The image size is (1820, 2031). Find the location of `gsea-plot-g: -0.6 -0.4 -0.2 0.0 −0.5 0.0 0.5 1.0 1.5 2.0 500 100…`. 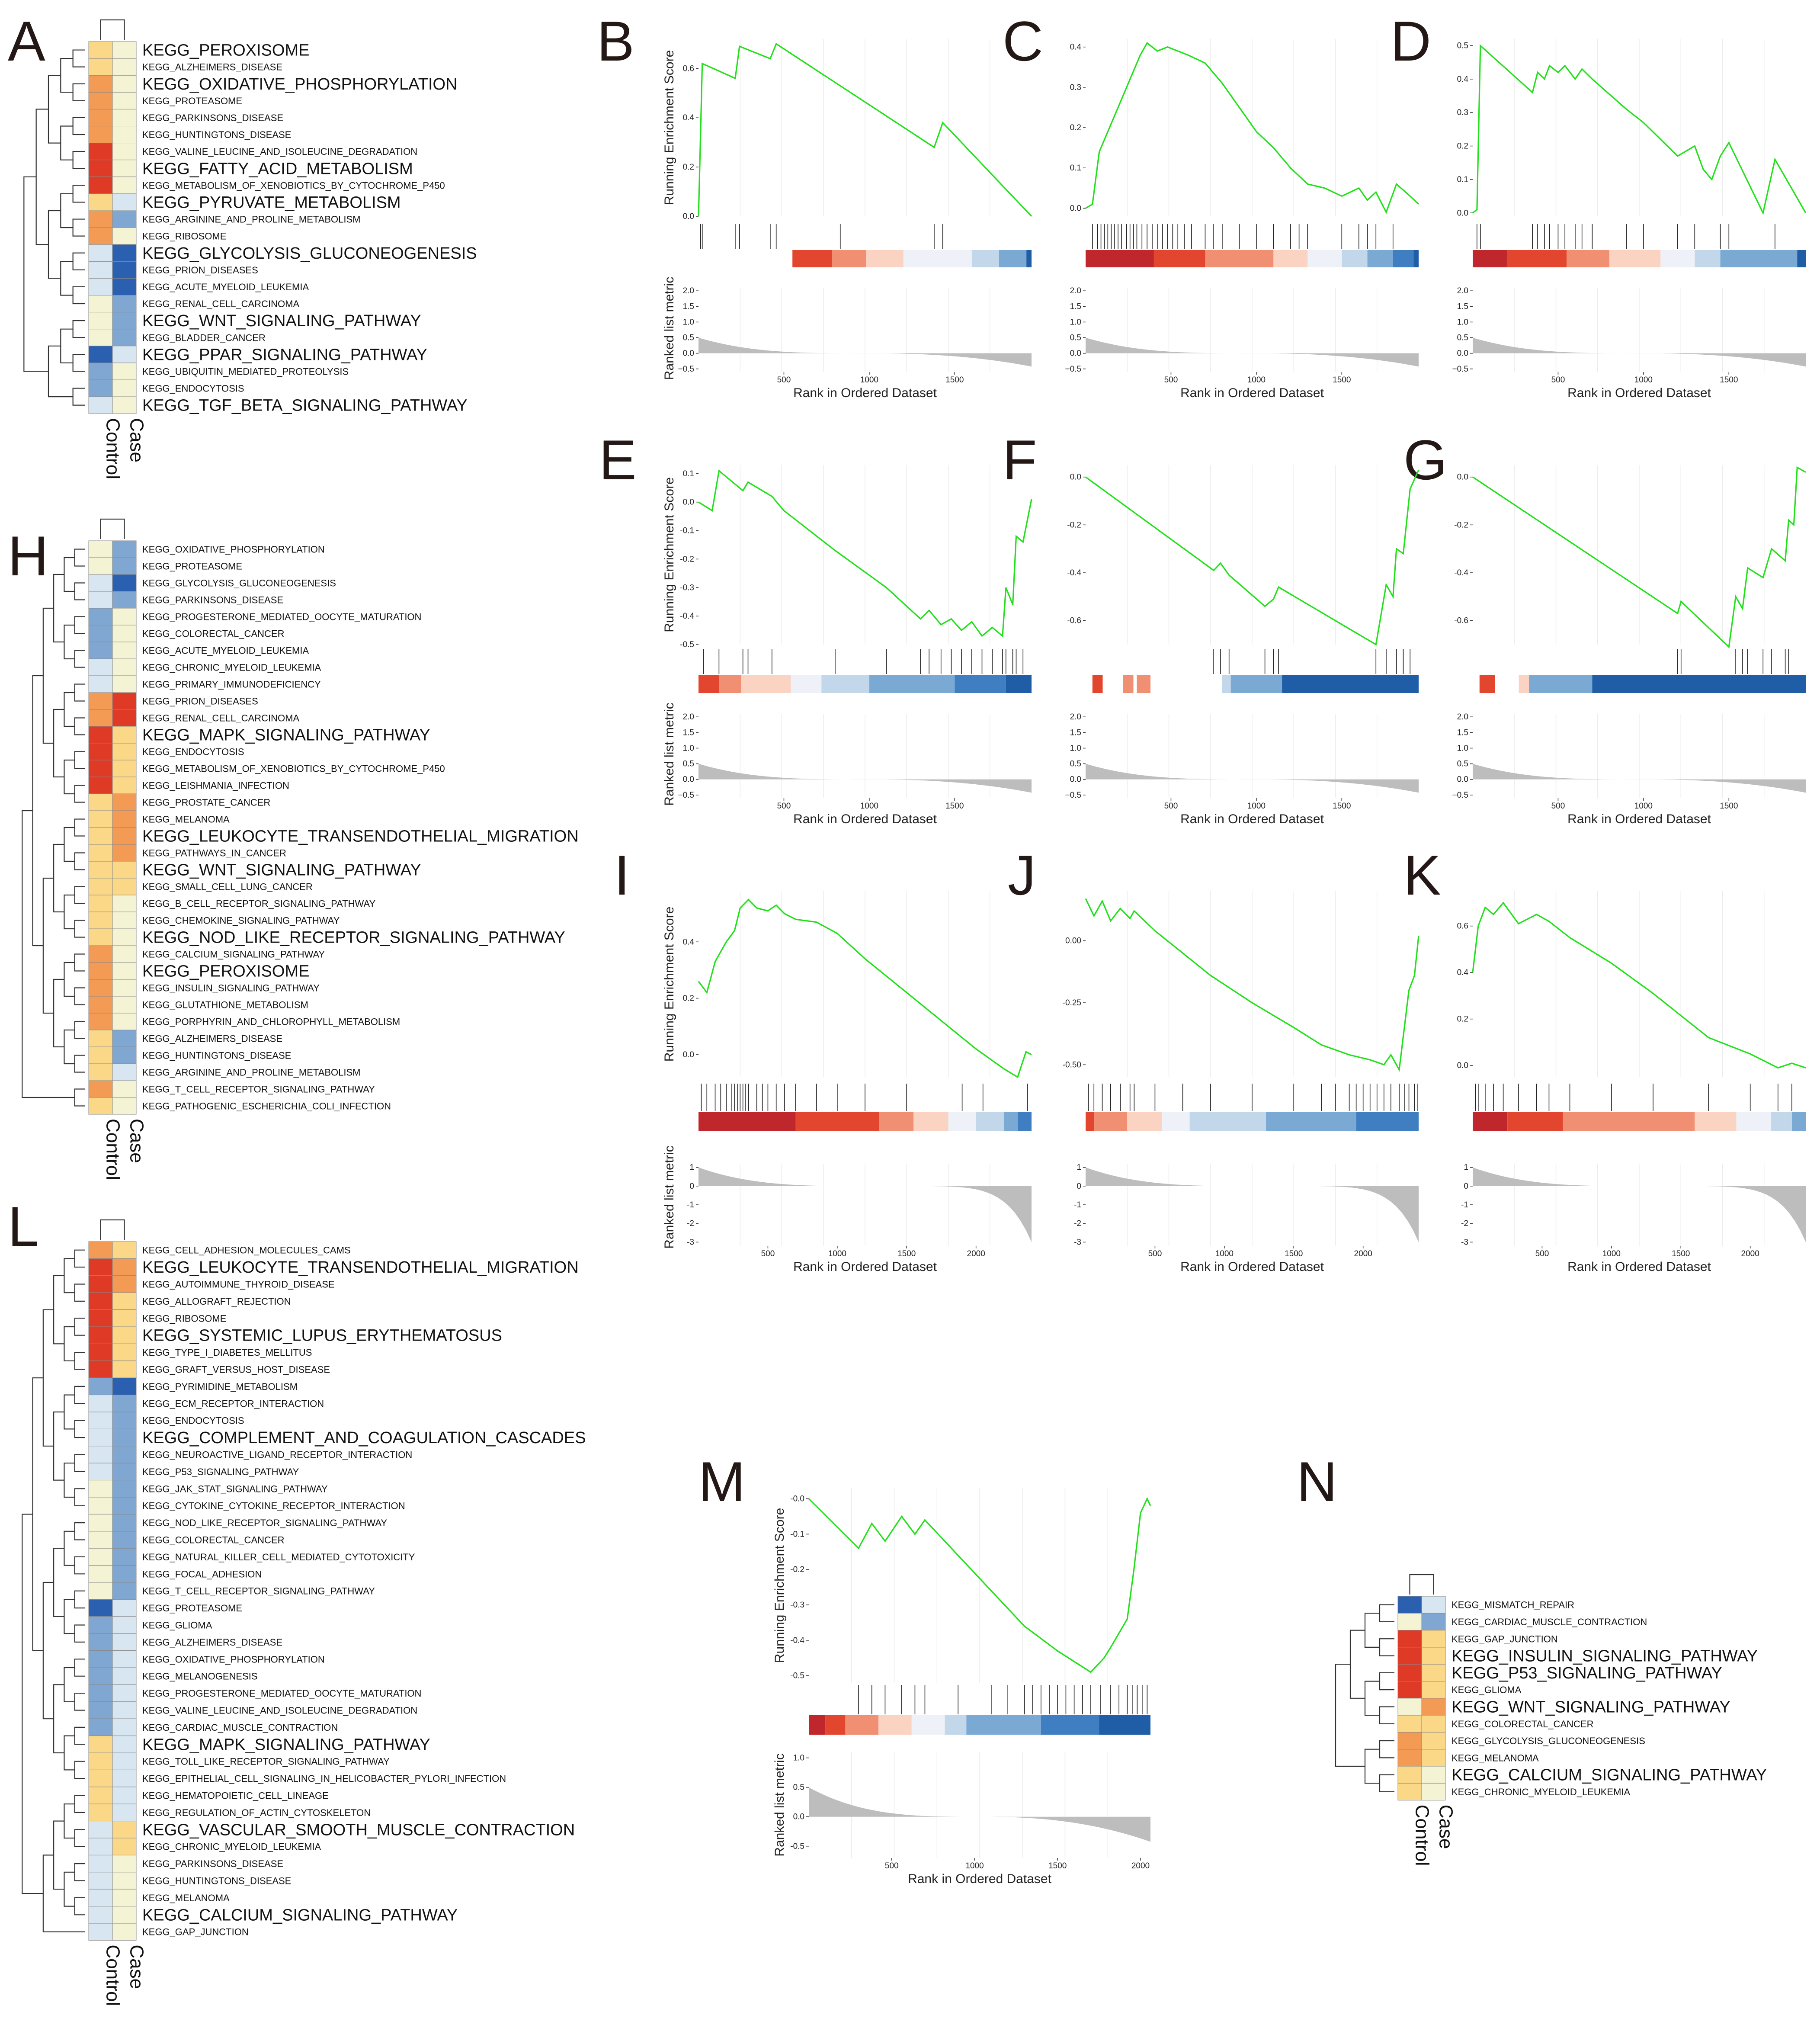

gsea-plot-g: -0.6 -0.4 -0.2 0.0 −0.5 0.0 0.5 1.0 1.5 2.0 500 100… is located at coordinates (1629, 645).